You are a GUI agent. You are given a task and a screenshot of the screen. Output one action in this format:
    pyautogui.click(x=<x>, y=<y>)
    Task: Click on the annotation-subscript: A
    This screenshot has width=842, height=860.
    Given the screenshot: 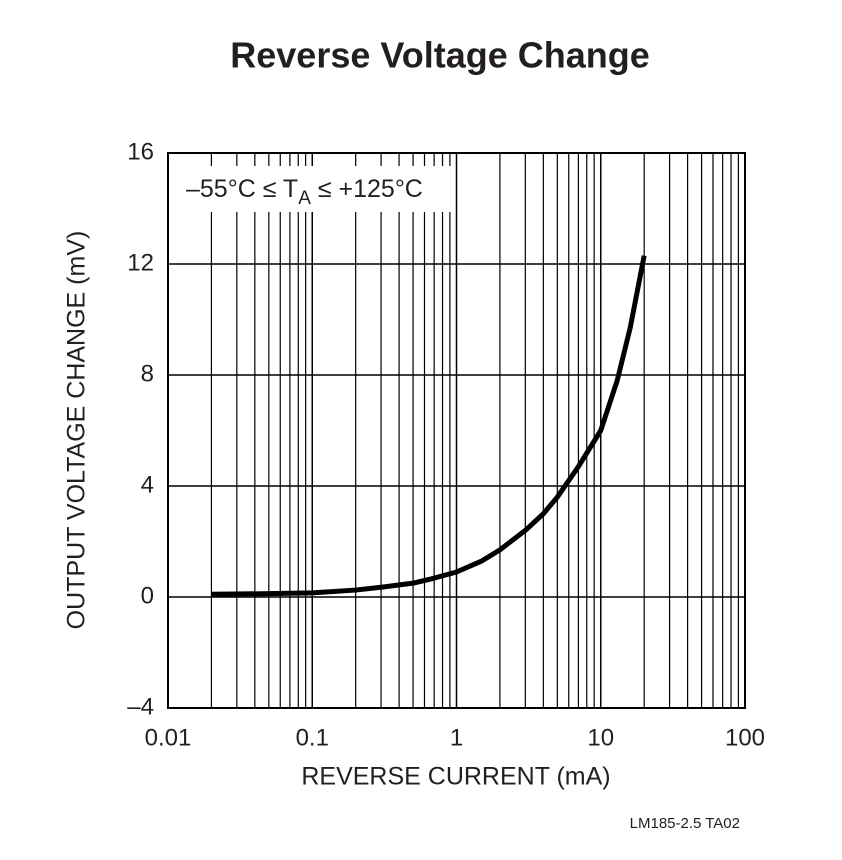 What is the action you would take?
    pyautogui.click(x=304, y=198)
    